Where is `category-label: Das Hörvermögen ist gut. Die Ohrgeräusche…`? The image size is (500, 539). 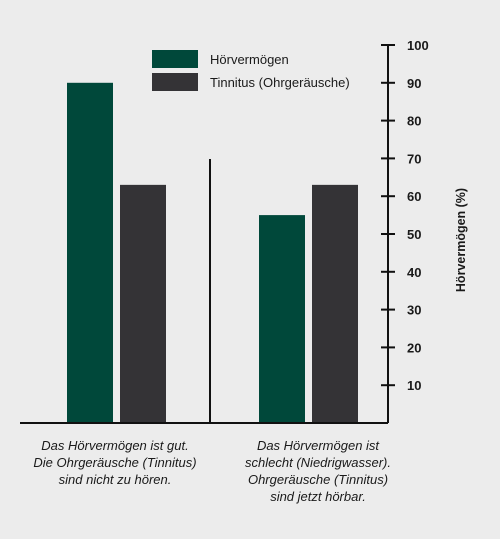 category-label: Das Hörvermögen ist gut. Die Ohrgeräusche… is located at coordinates (117, 462).